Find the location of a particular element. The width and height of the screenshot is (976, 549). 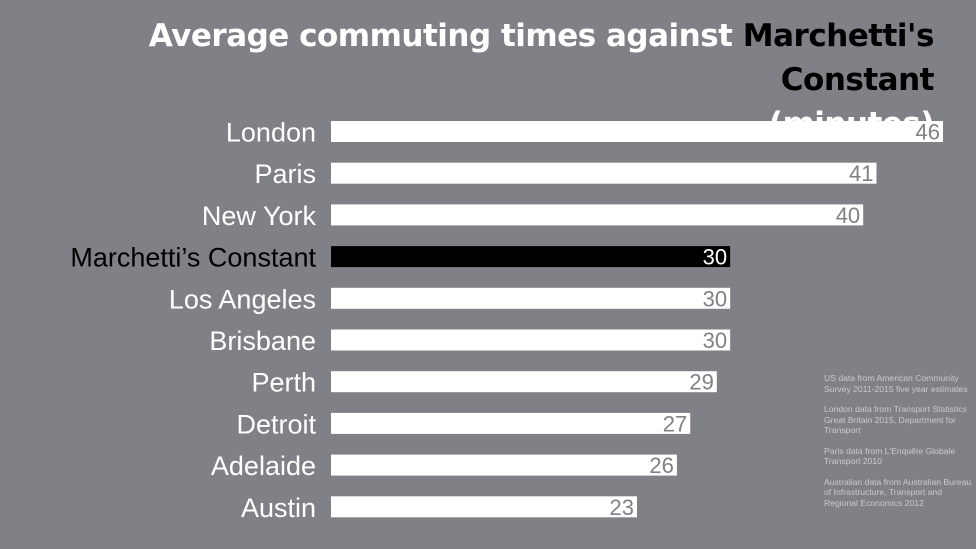

bar-value-label: 29 is located at coordinates (701, 382).